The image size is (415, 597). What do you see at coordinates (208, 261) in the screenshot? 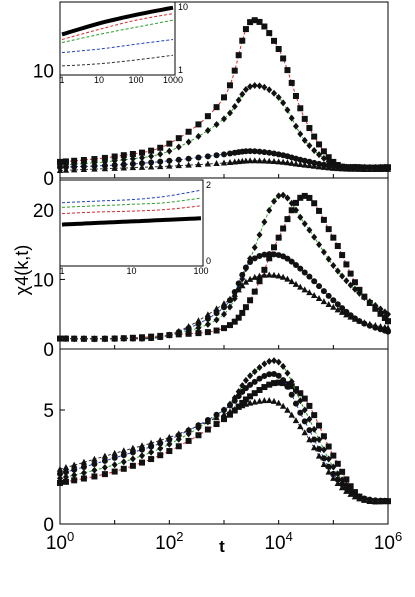
I see `inset-y-tick-label: 0` at bounding box center [208, 261].